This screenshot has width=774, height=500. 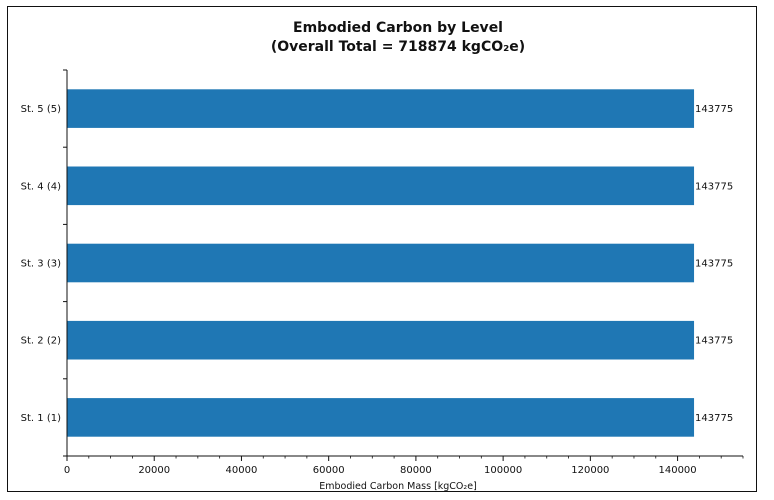 I want to click on y-tick-label-3: St. 3 (3), so click(x=41, y=264).